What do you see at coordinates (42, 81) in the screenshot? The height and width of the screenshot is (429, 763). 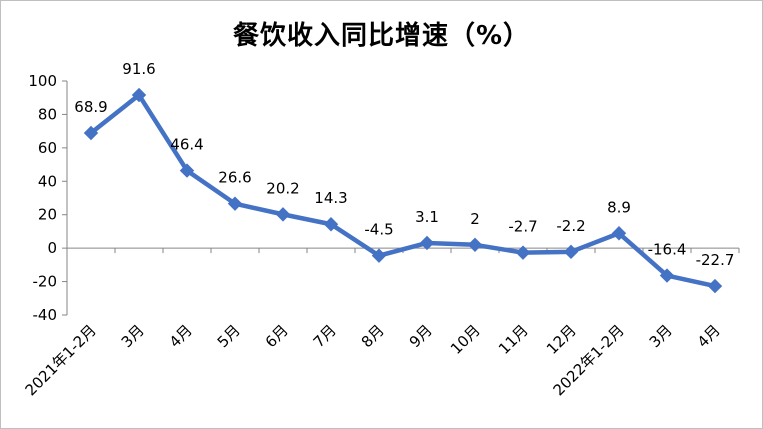 I see `y-tick-label: 100` at bounding box center [42, 81].